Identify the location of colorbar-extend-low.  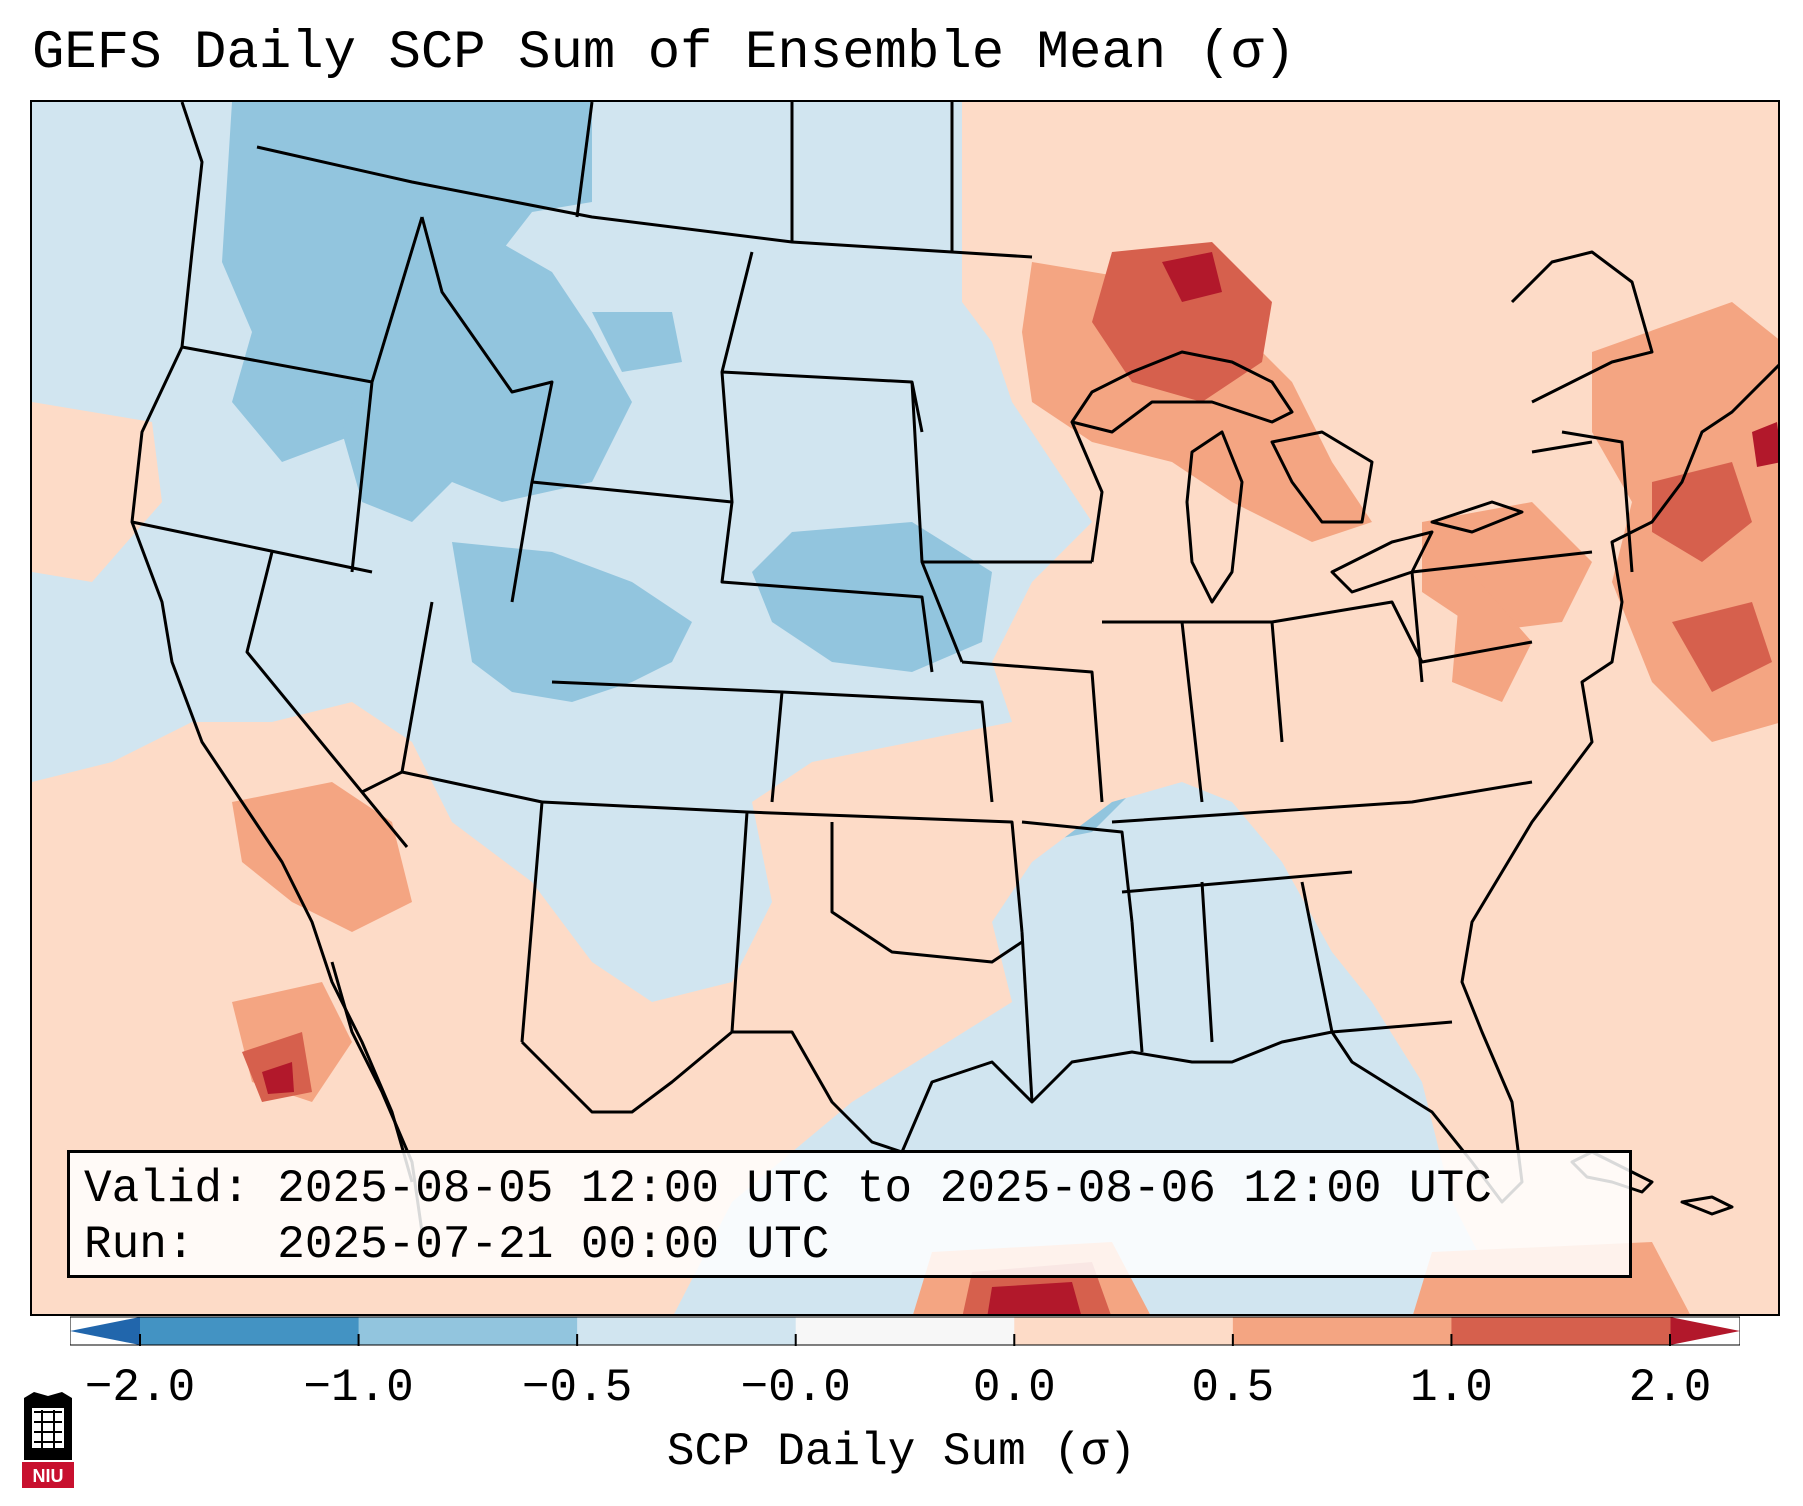
(105, 1331).